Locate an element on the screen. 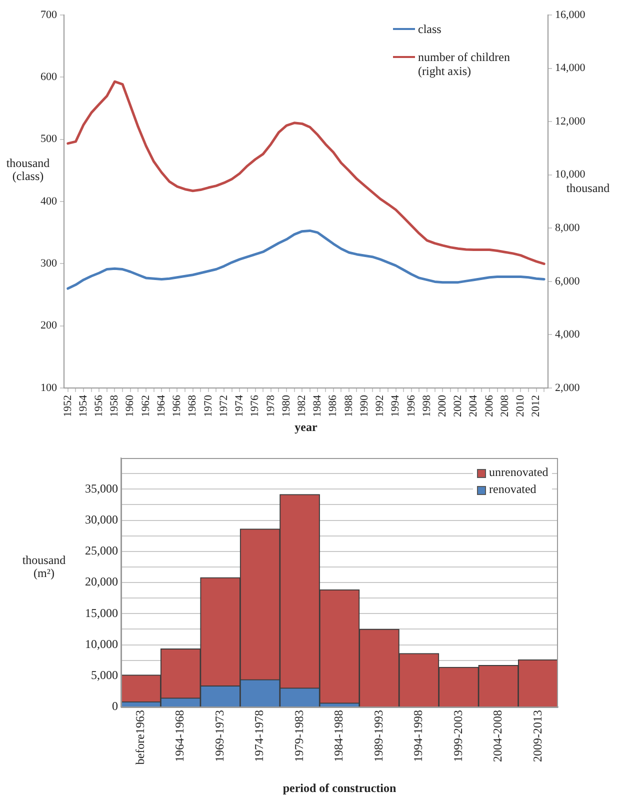  y-tick-label: 25,000 is located at coordinates (101, 551).